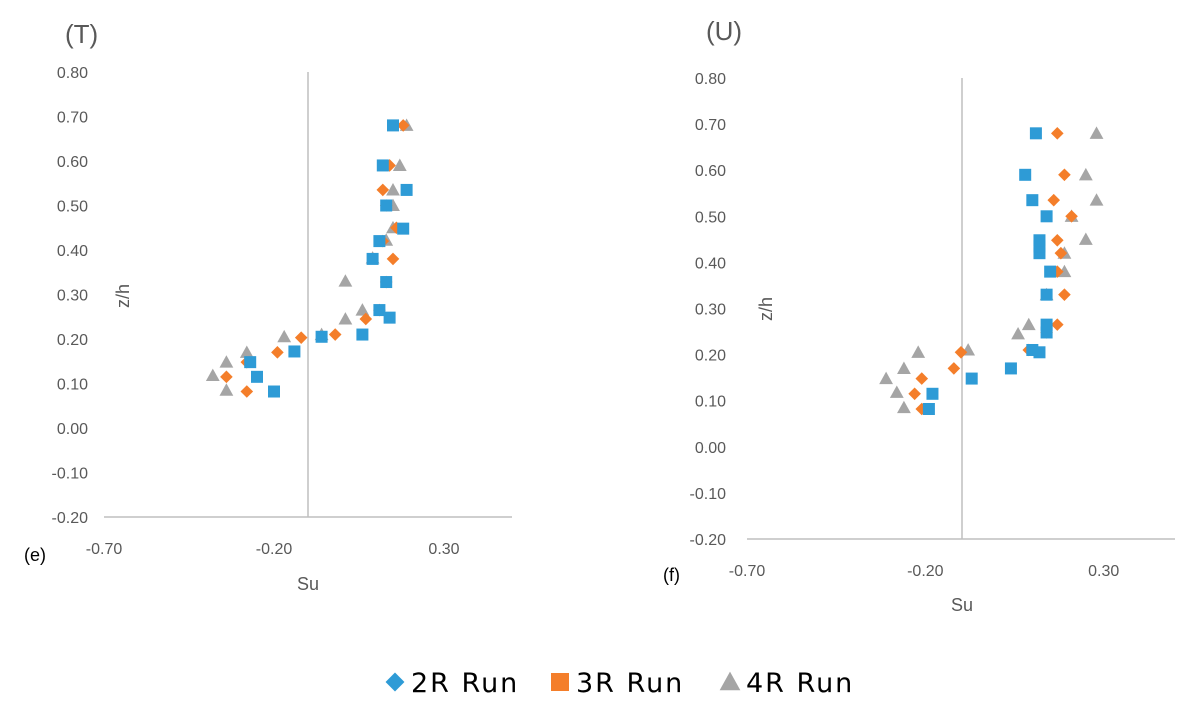 The image size is (1195, 713). I want to click on y-tick-label: 0.10, so click(710, 402).